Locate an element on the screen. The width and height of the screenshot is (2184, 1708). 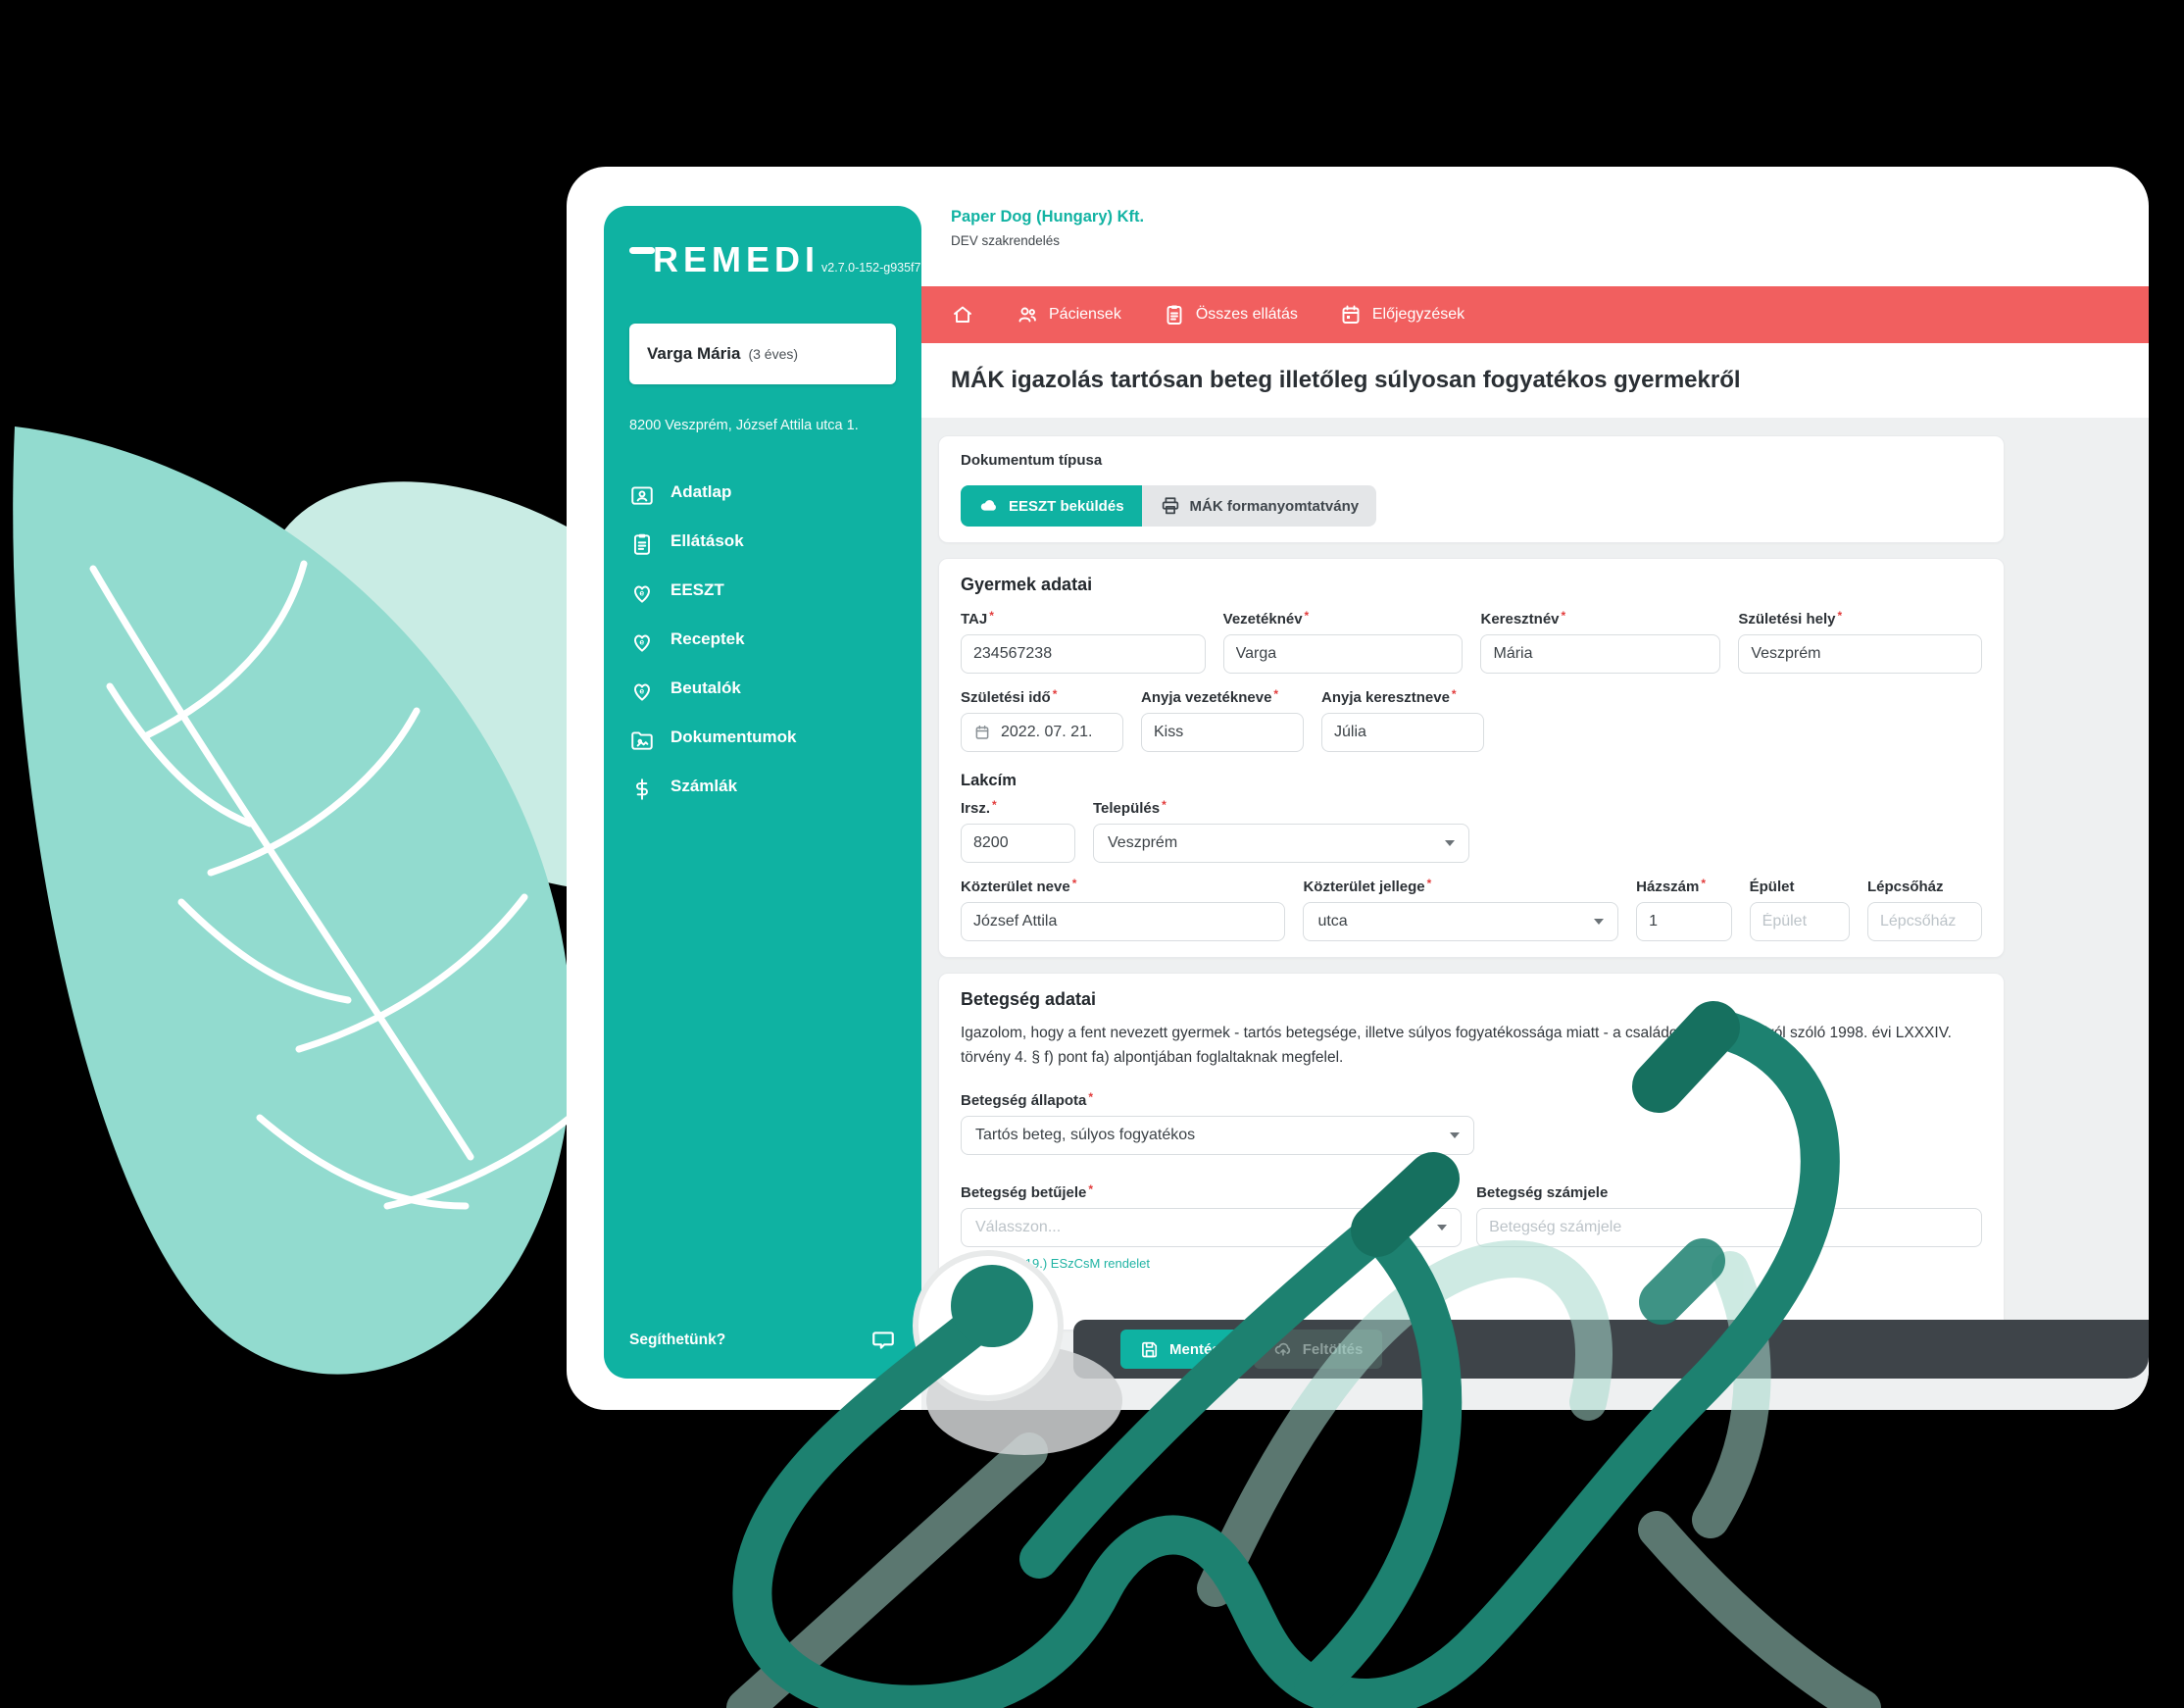
disease-status-select: Tartós beteg, súlyos fogyatékos is located at coordinates (1217, 1135).